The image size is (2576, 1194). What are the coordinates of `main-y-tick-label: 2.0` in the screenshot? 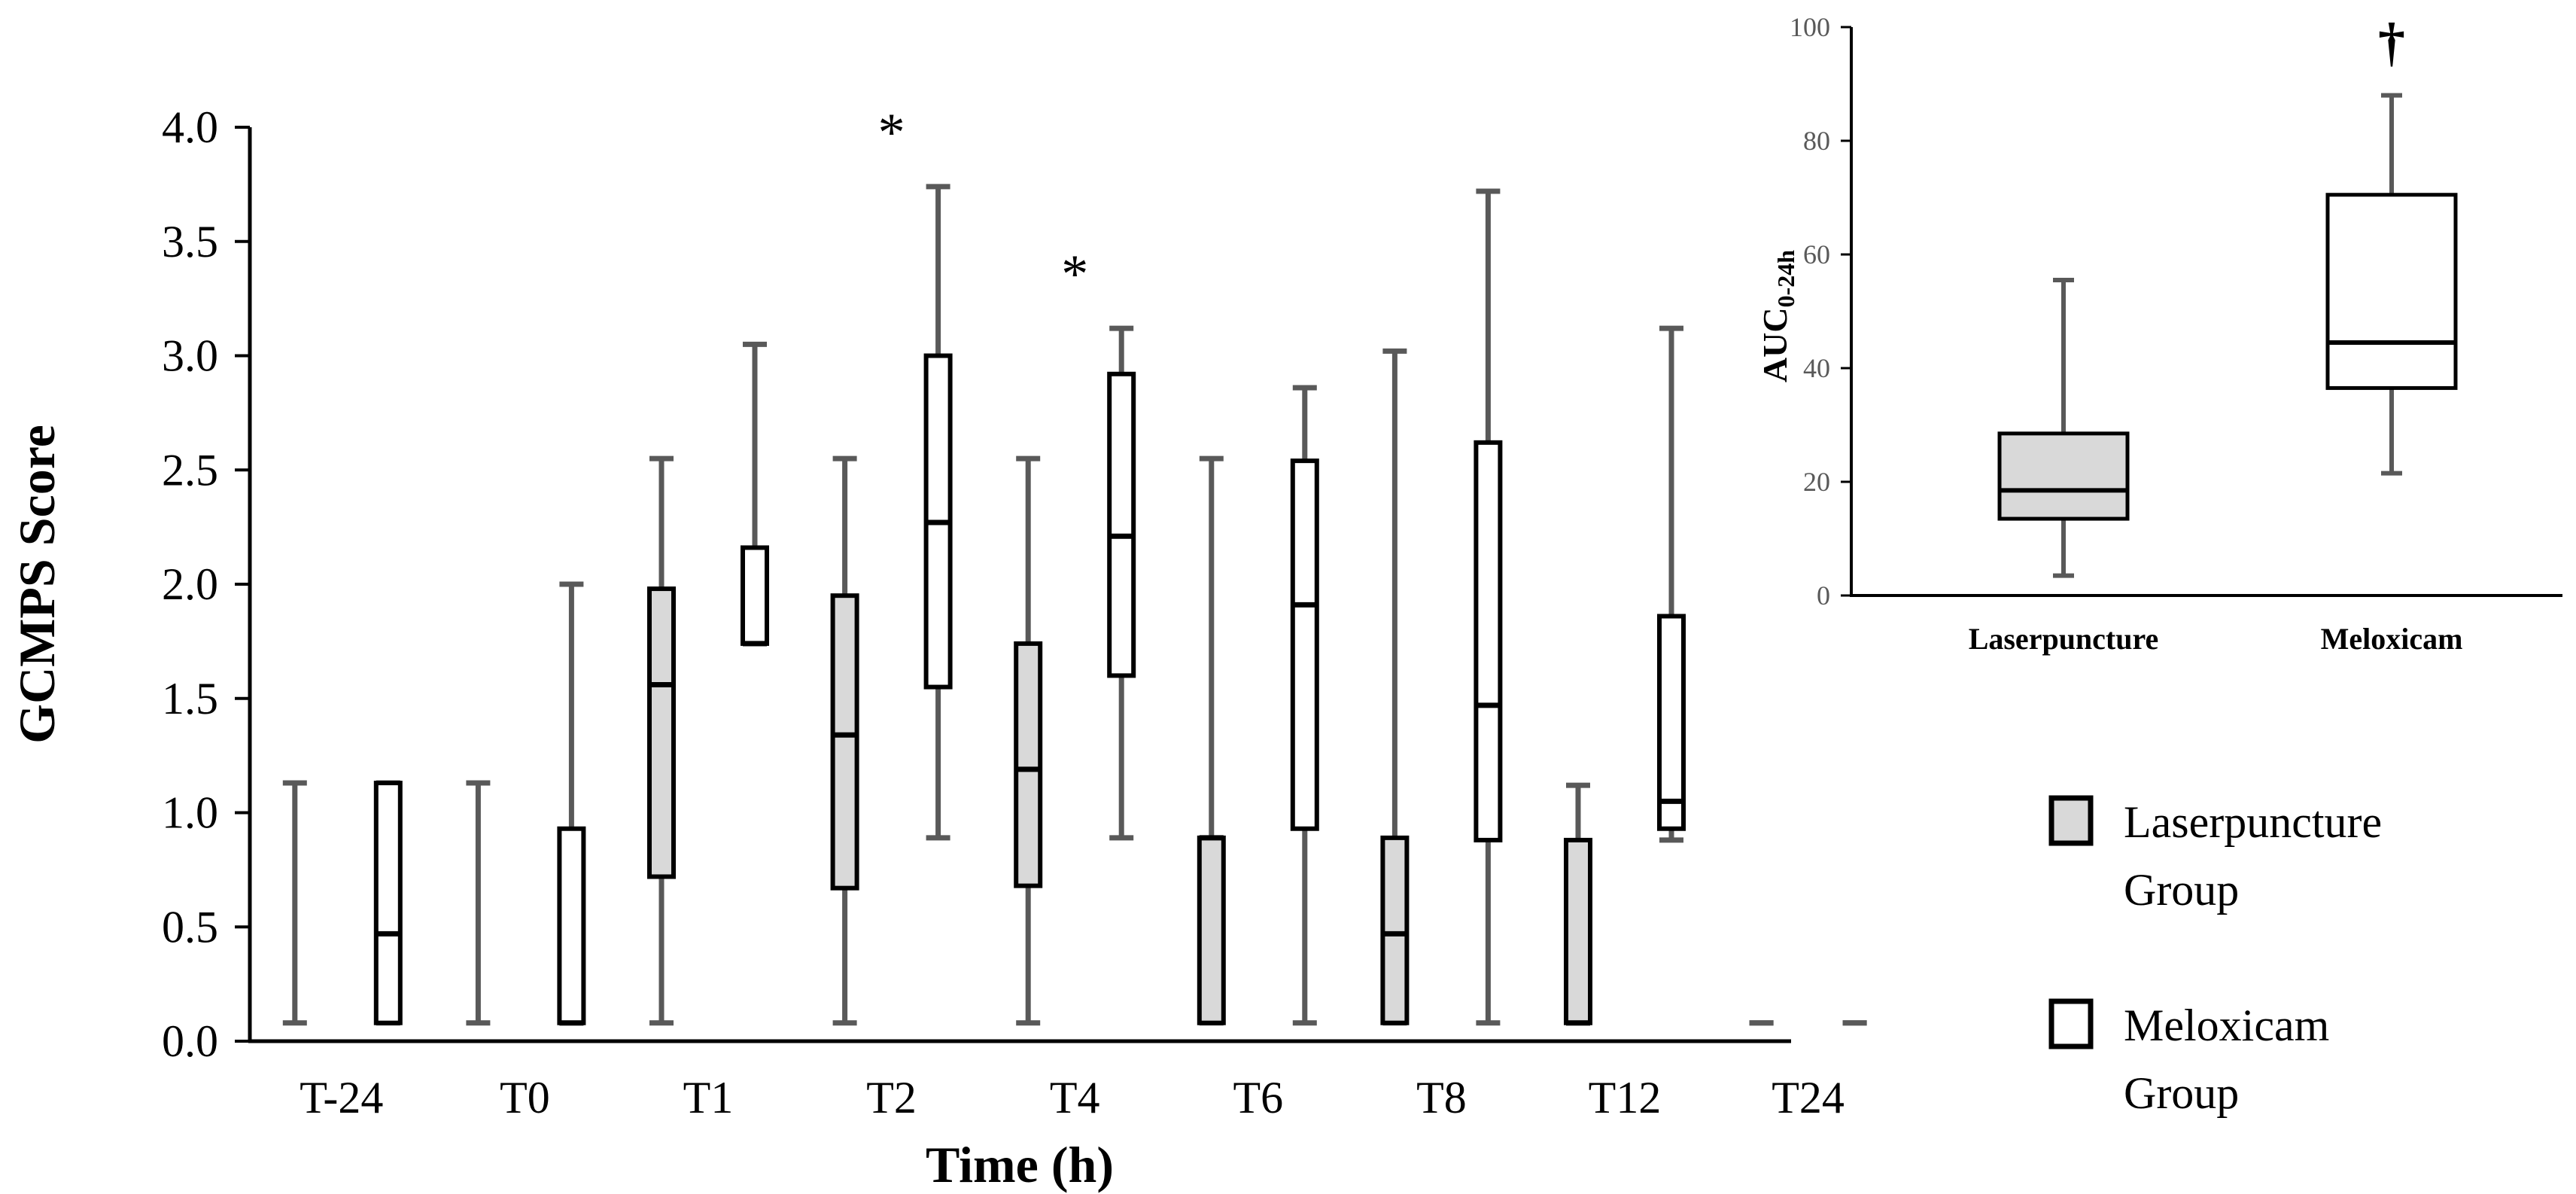 It's located at (190, 584).